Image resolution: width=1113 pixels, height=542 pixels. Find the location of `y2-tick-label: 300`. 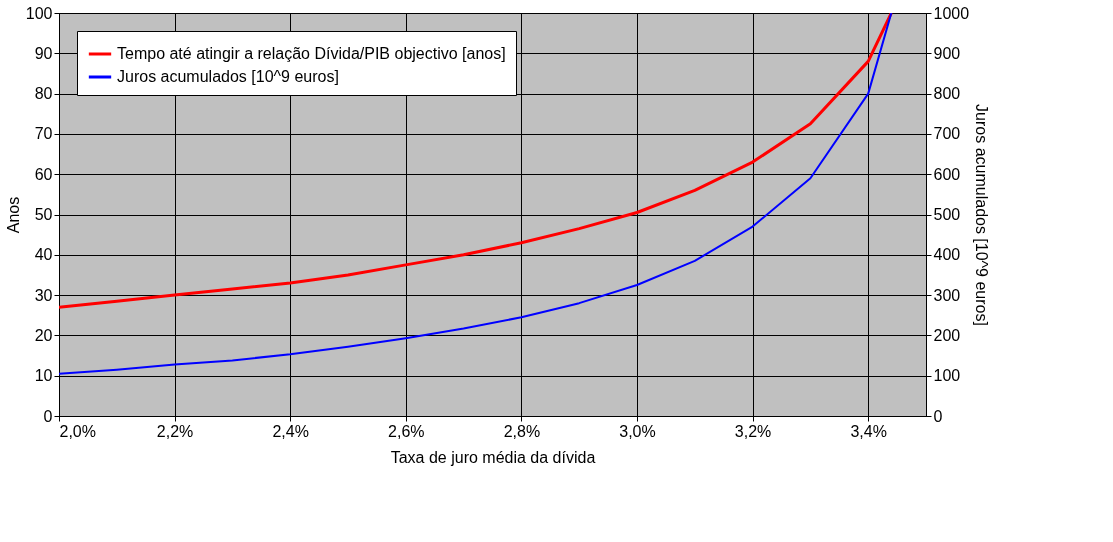

y2-tick-label: 300 is located at coordinates (947, 295).